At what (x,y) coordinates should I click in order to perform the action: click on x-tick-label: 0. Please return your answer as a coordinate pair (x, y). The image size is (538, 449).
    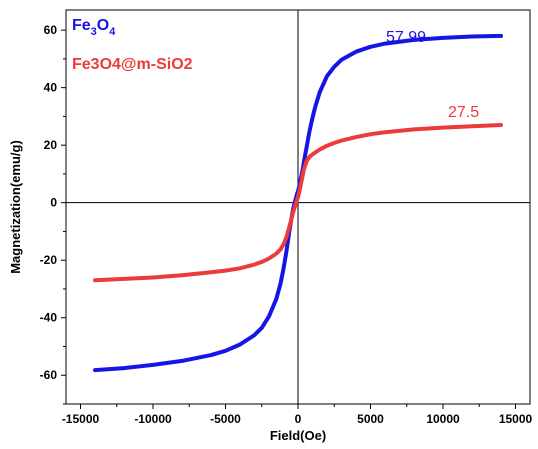
    Looking at the image, I should click on (298, 419).